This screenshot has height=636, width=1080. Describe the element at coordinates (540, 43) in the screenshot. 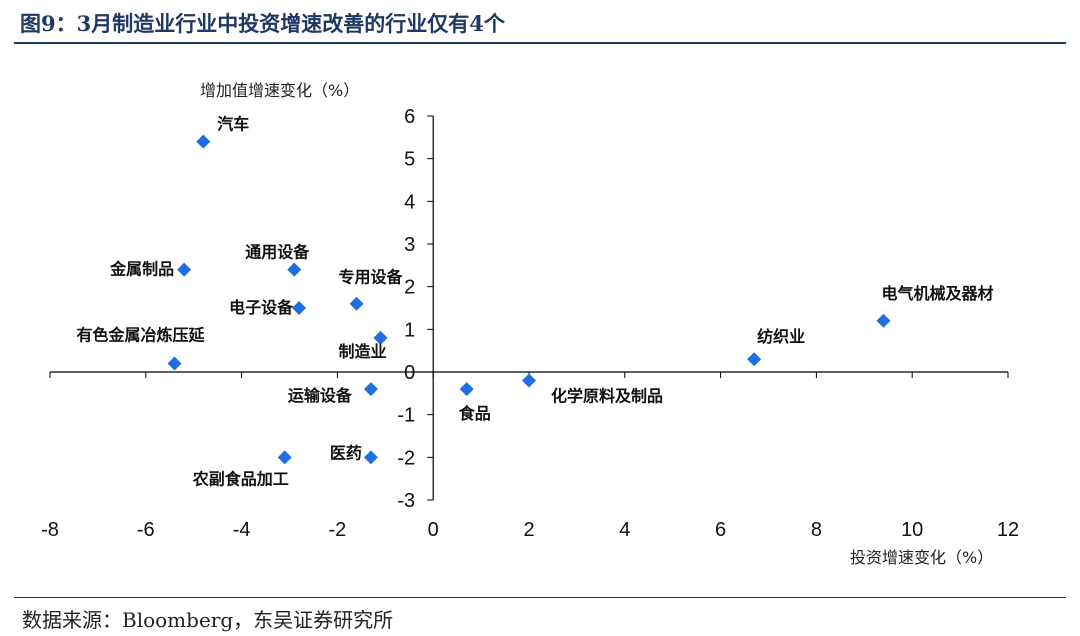

I see `title-divider` at that location.